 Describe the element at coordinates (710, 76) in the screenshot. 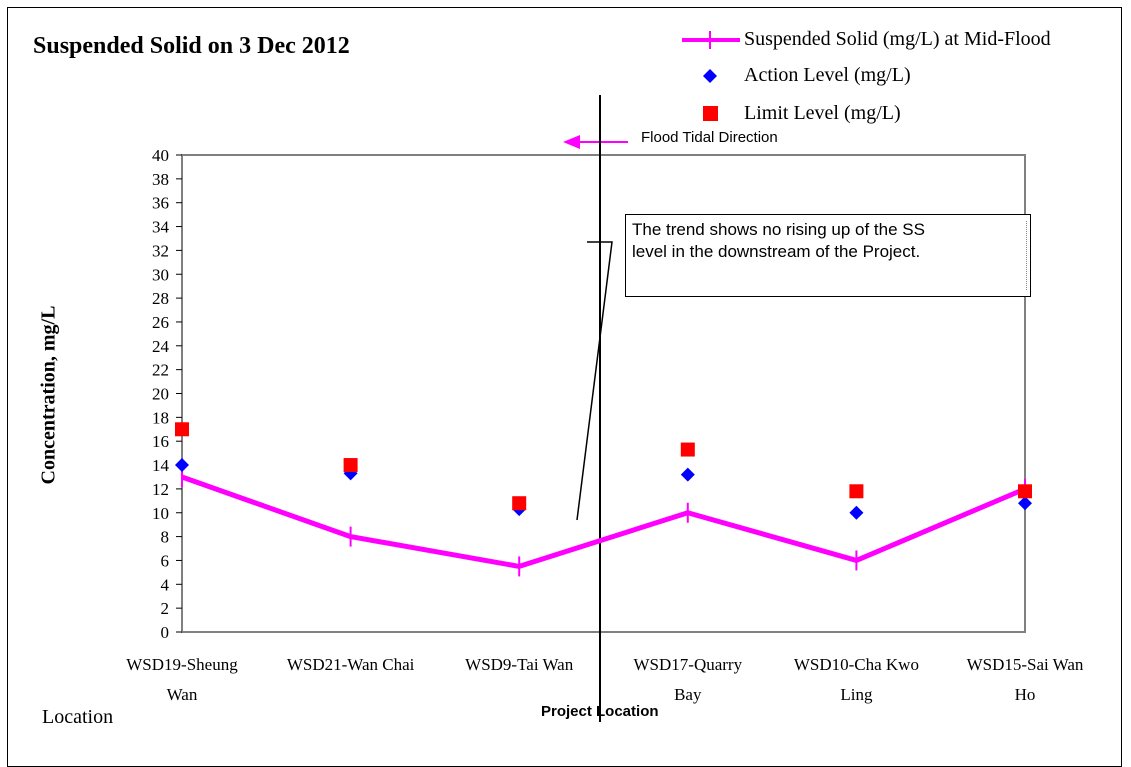

I see `legend-marker-diamond` at that location.